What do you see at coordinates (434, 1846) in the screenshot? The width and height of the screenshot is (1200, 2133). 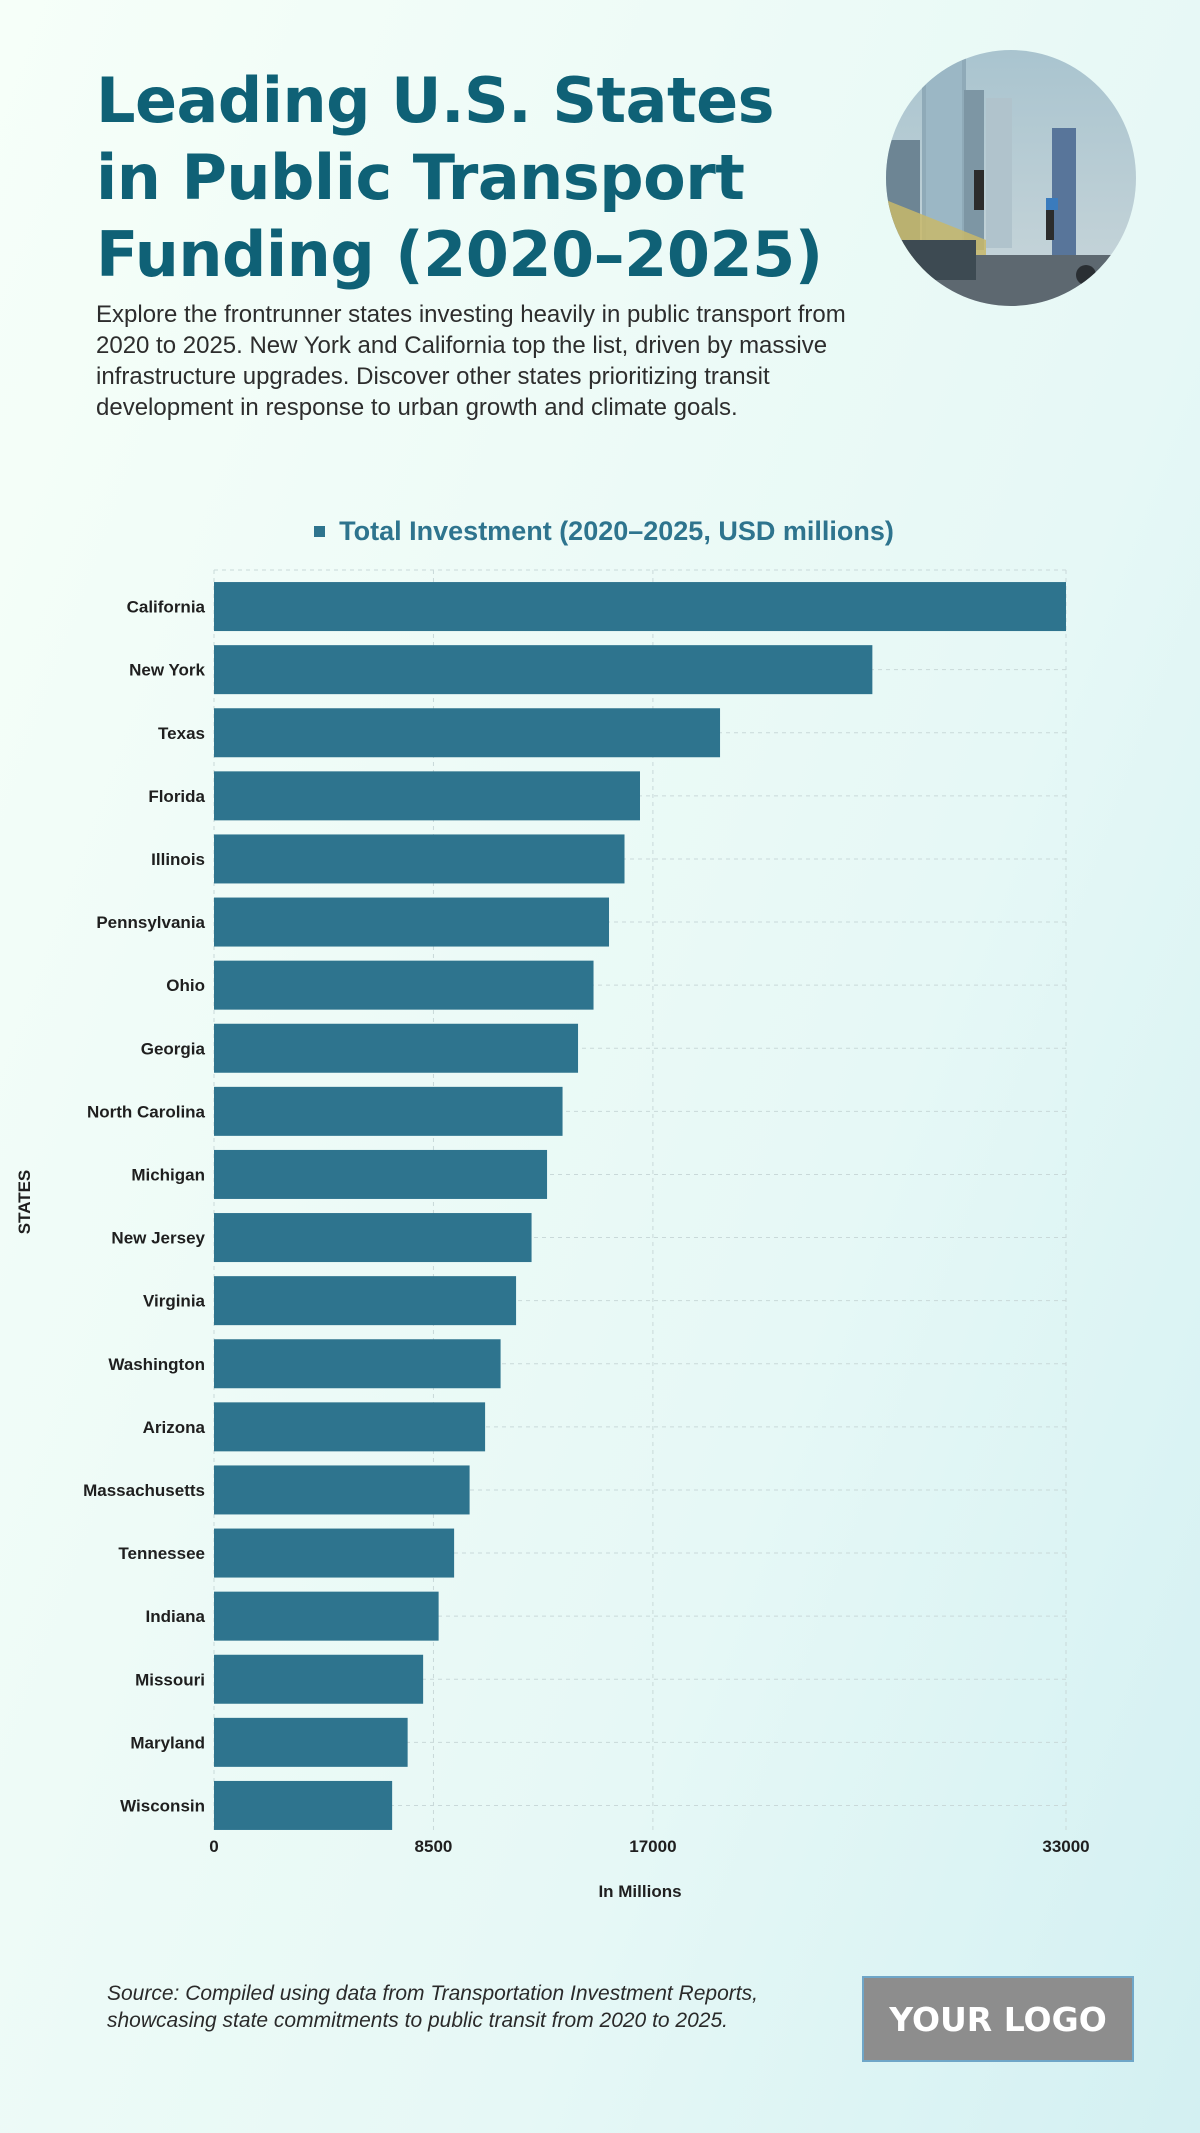 I see `x-tick-label: 8500` at bounding box center [434, 1846].